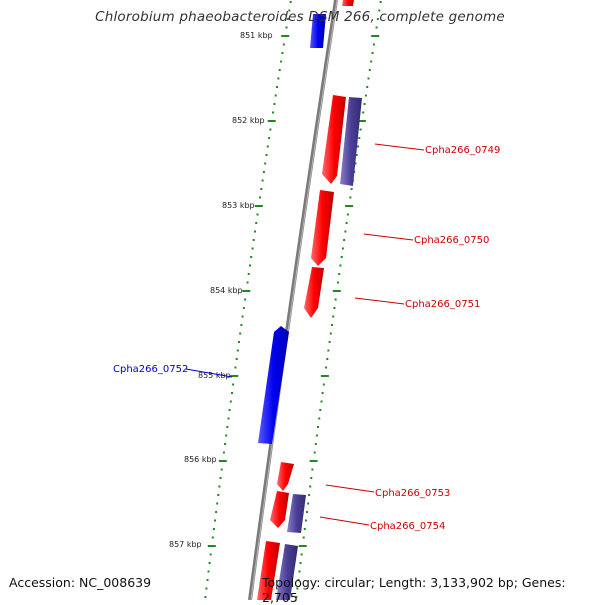  I want to click on gene-label: Cpha266_0754, so click(407, 526).